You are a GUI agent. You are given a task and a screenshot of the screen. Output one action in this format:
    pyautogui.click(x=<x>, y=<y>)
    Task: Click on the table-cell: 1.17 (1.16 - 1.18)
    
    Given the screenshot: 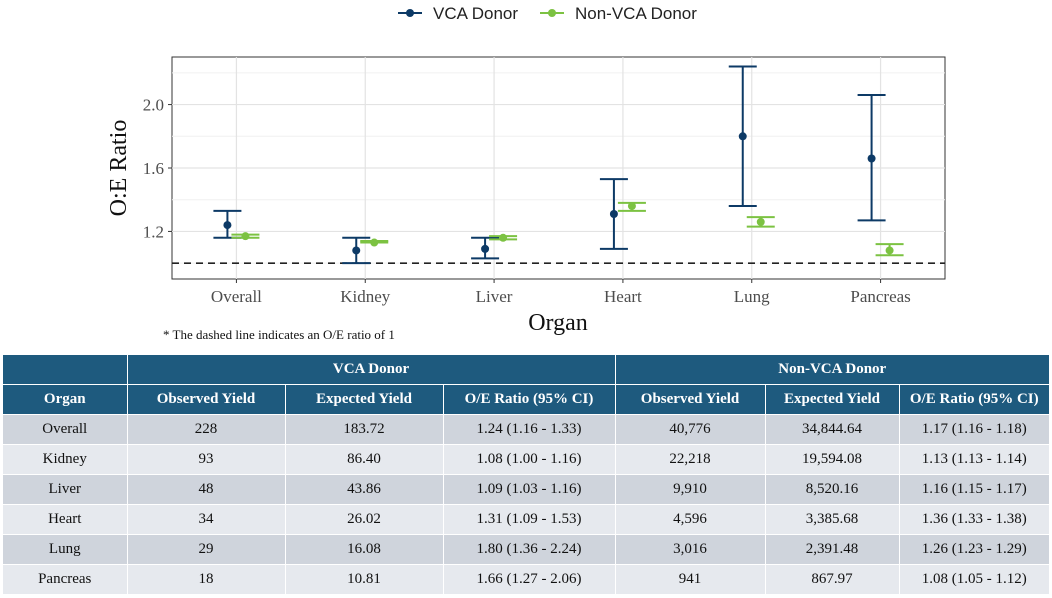 What is the action you would take?
    pyautogui.click(x=974, y=429)
    